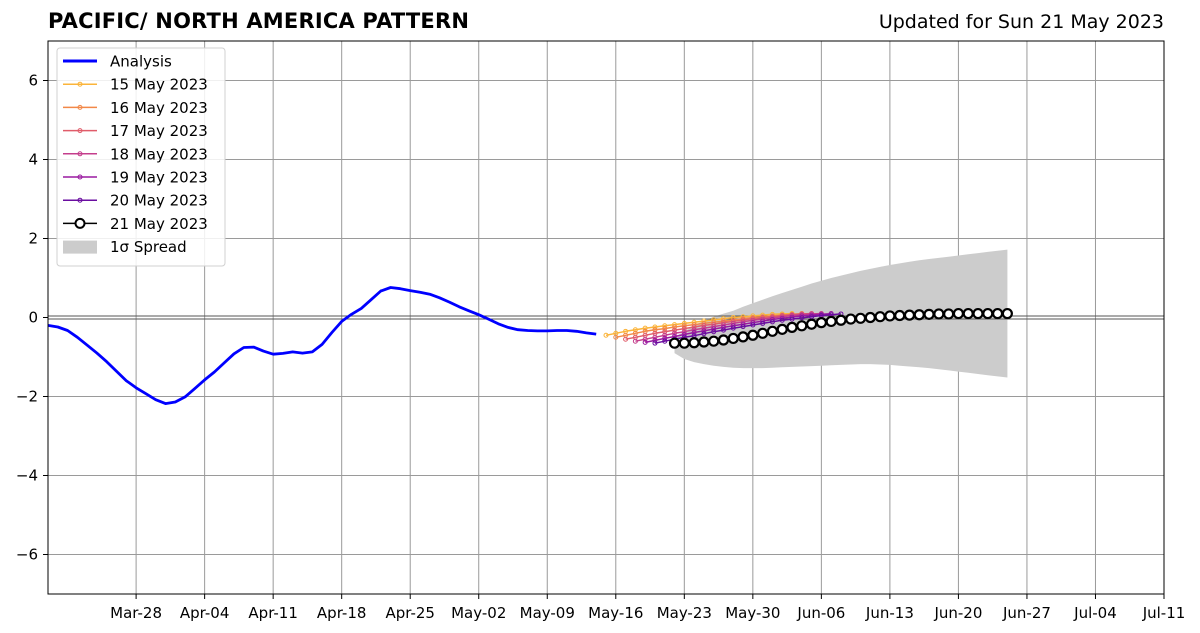 Image resolution: width=1200 pixels, height=633 pixels. I want to click on spread-area, so click(841, 313).